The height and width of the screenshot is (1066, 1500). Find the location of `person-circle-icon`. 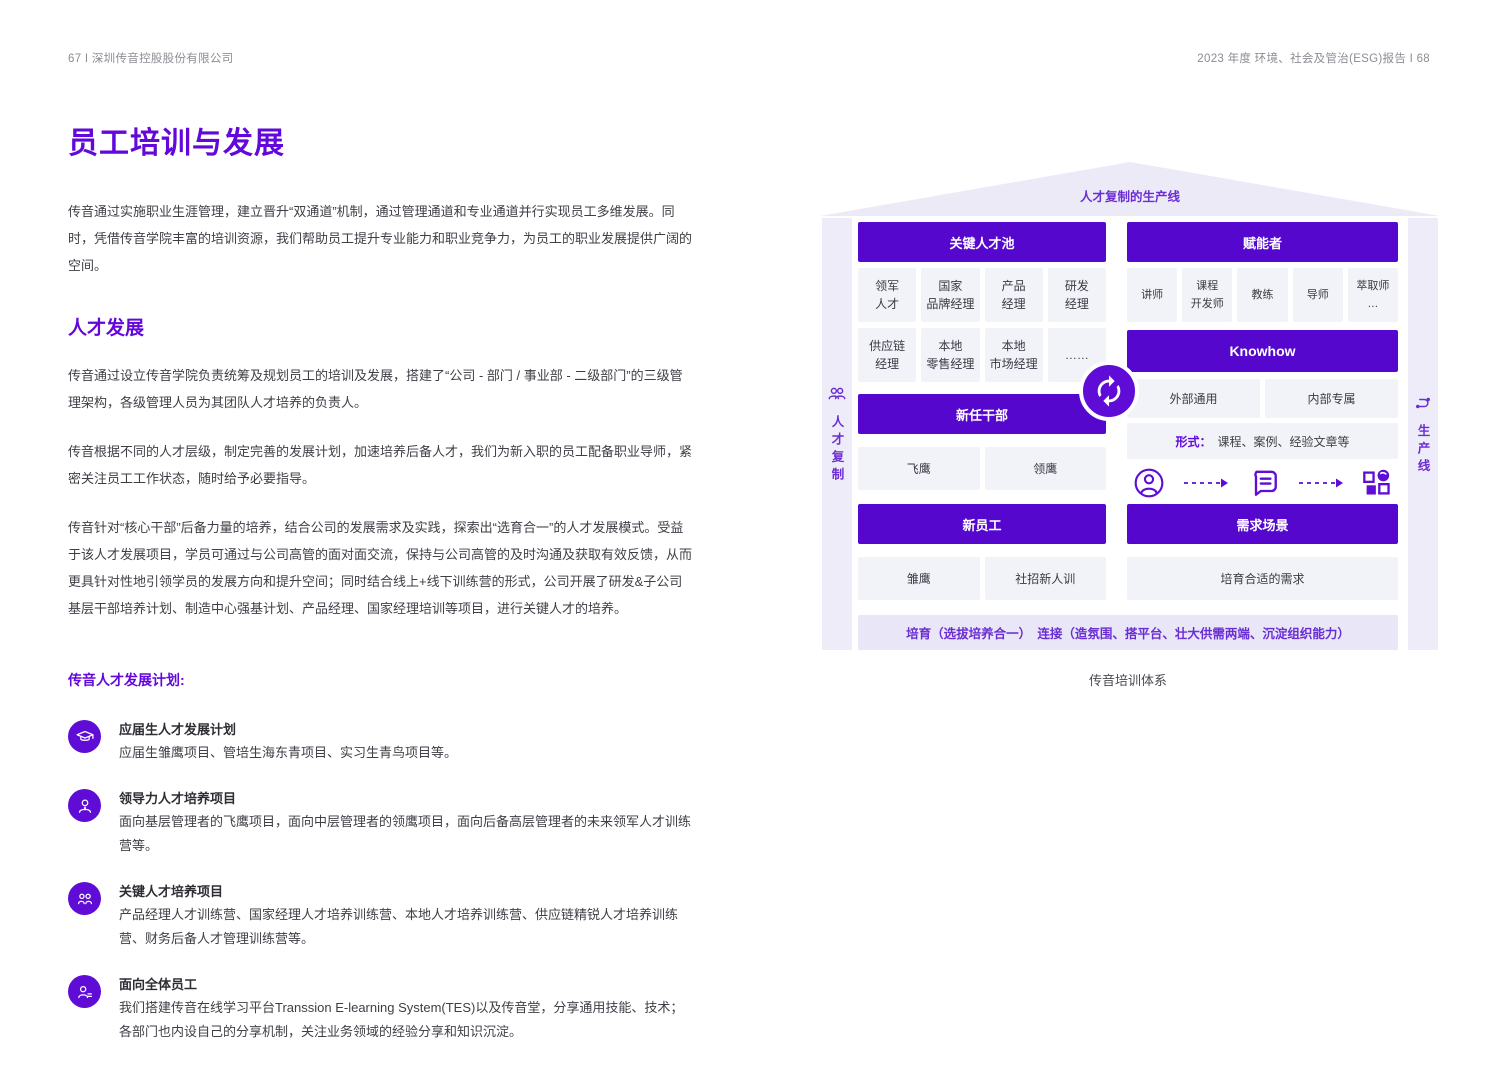

person-circle-icon is located at coordinates (1149, 483).